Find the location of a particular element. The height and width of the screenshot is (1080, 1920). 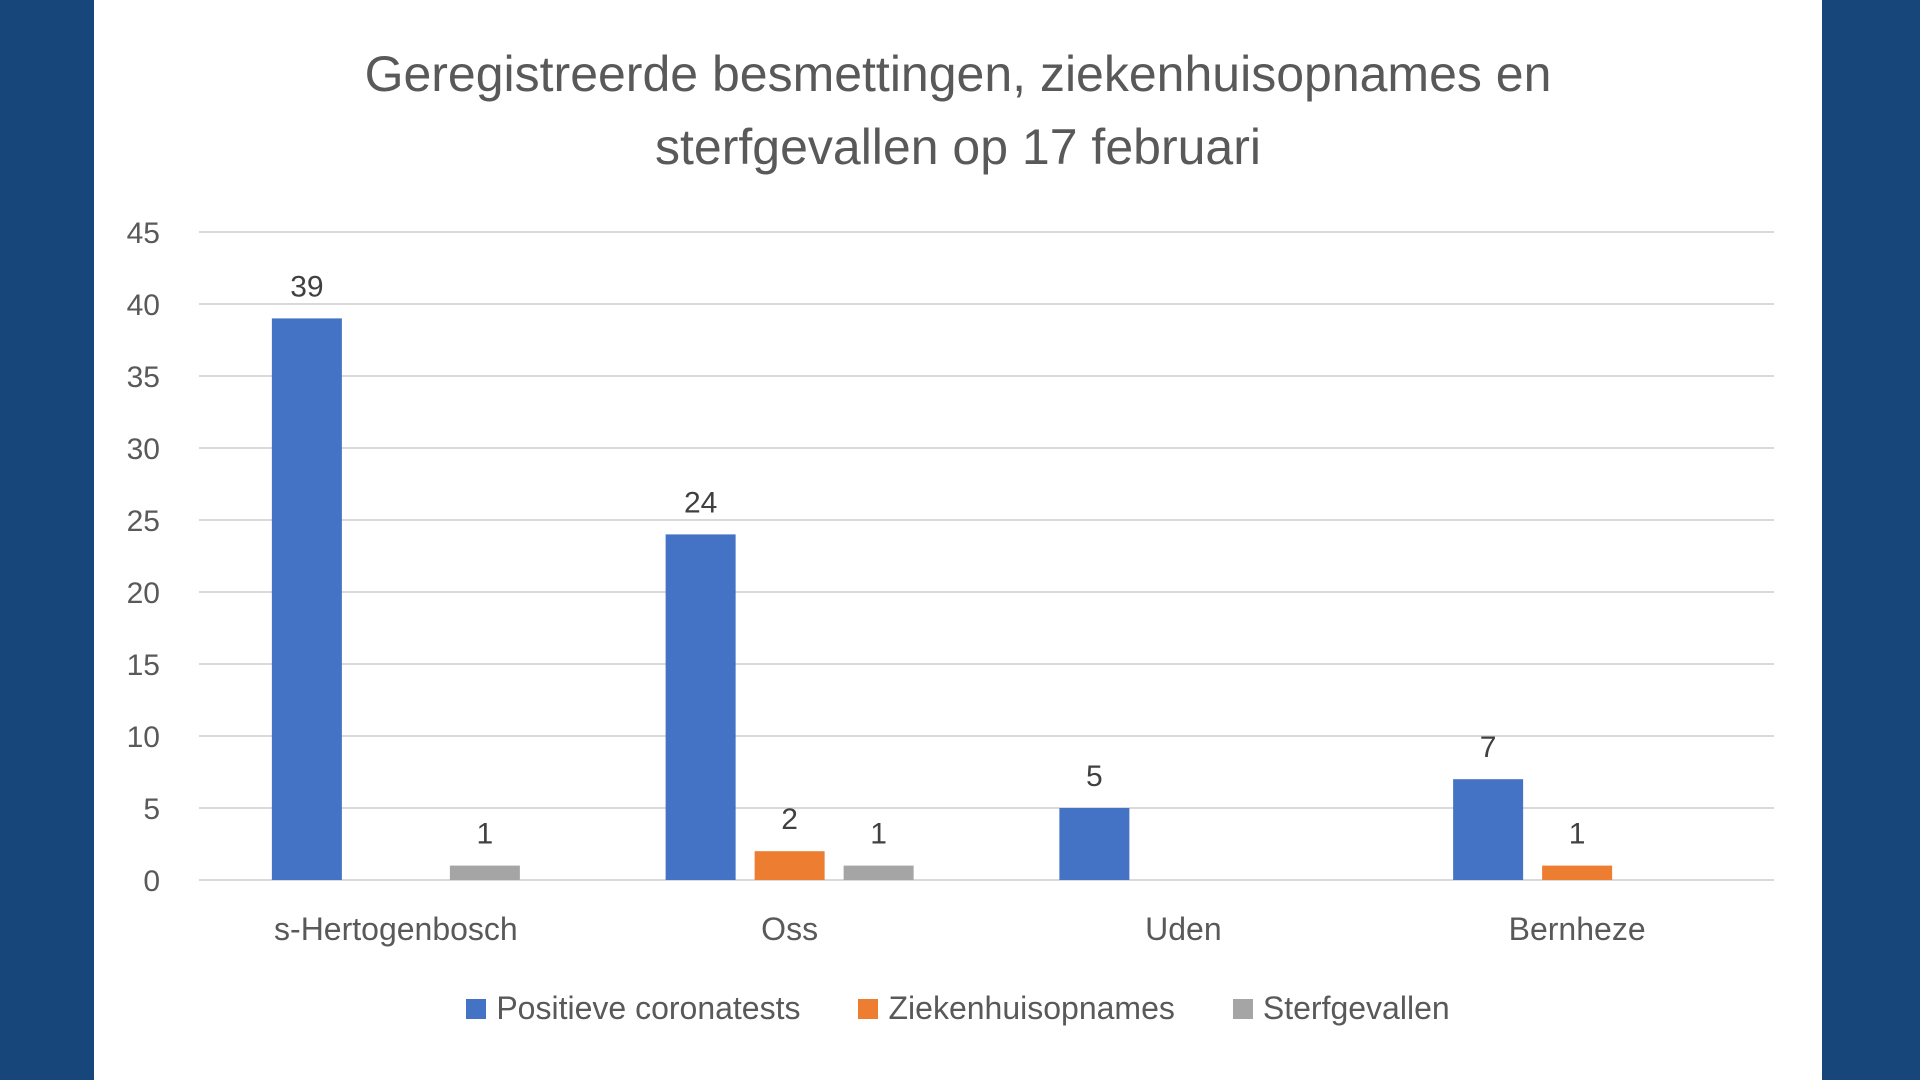

y-tick-label: 15 is located at coordinates (143, 665).